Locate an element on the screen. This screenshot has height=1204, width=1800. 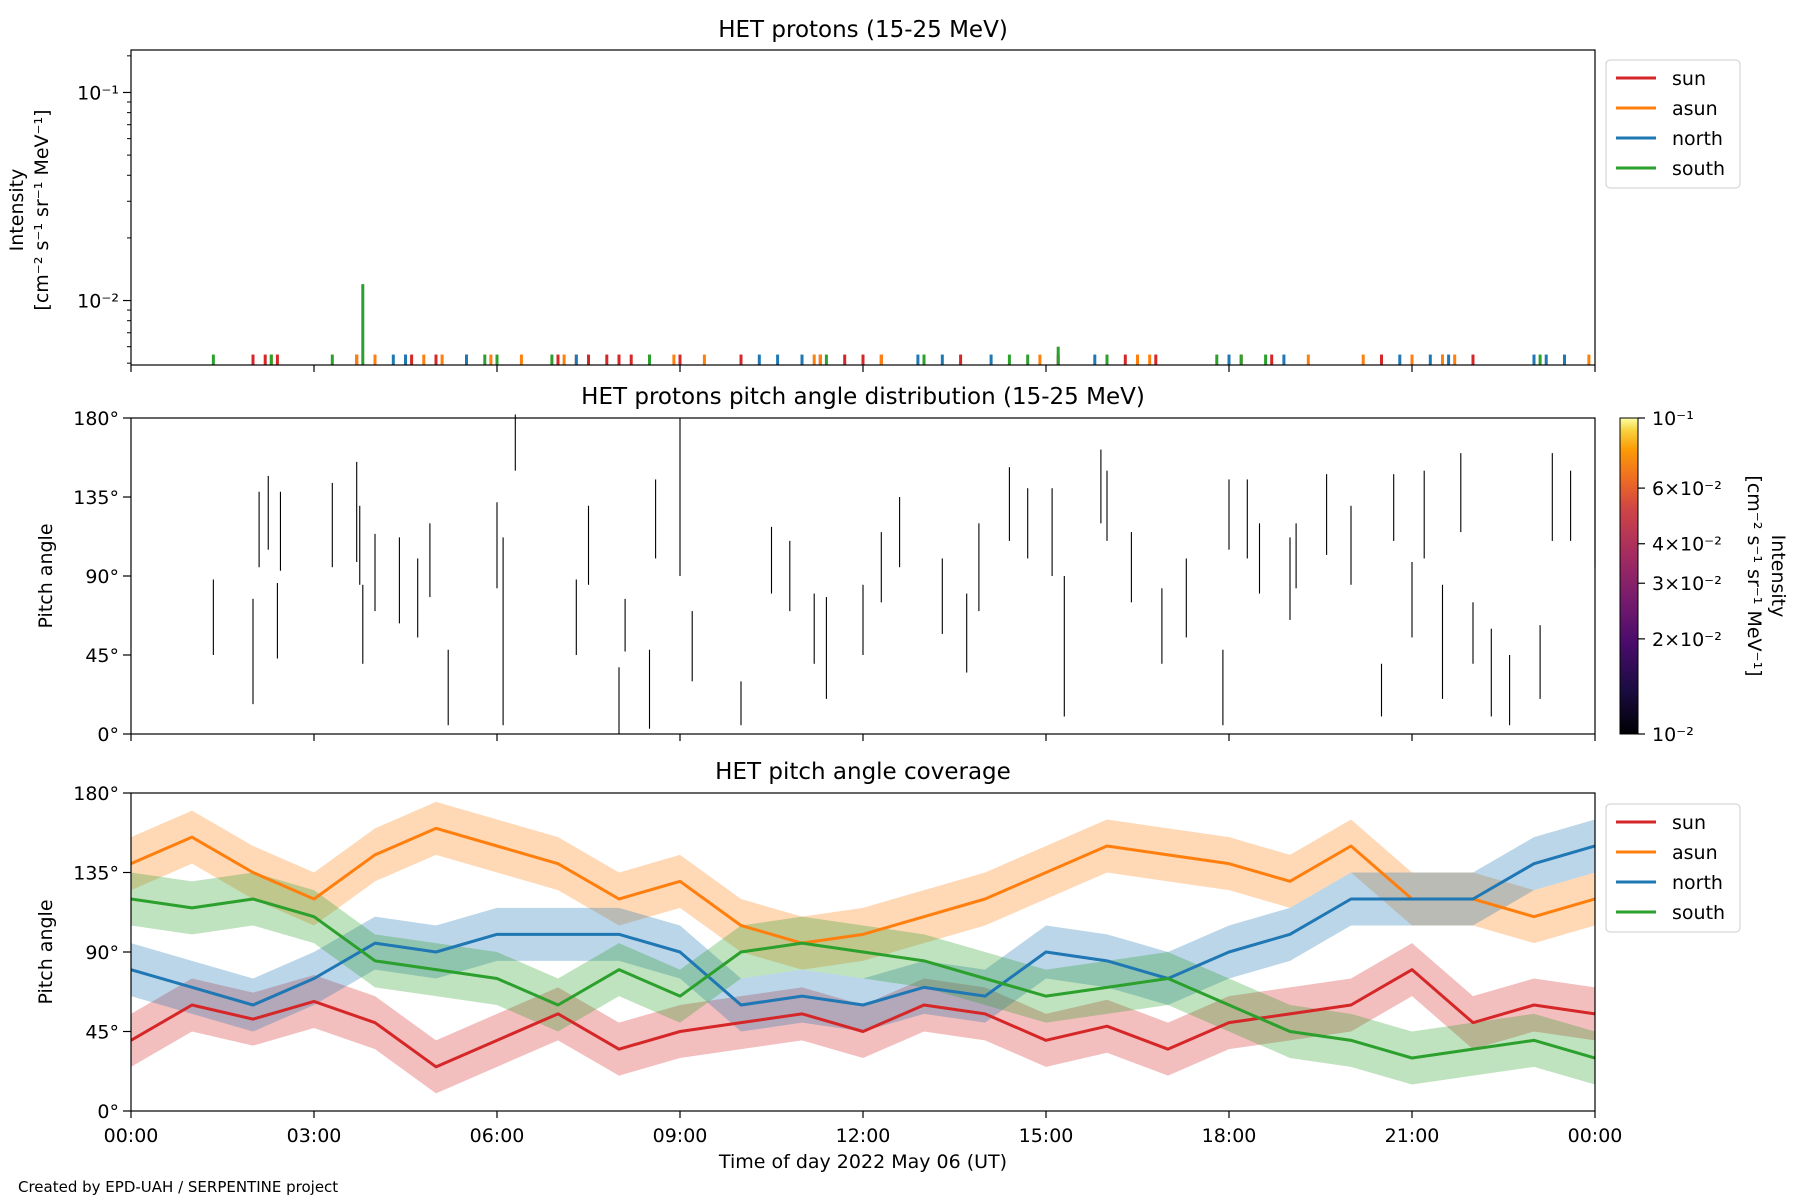
panel3-legend: sun asun north south is located at coordinates (1673, 868).